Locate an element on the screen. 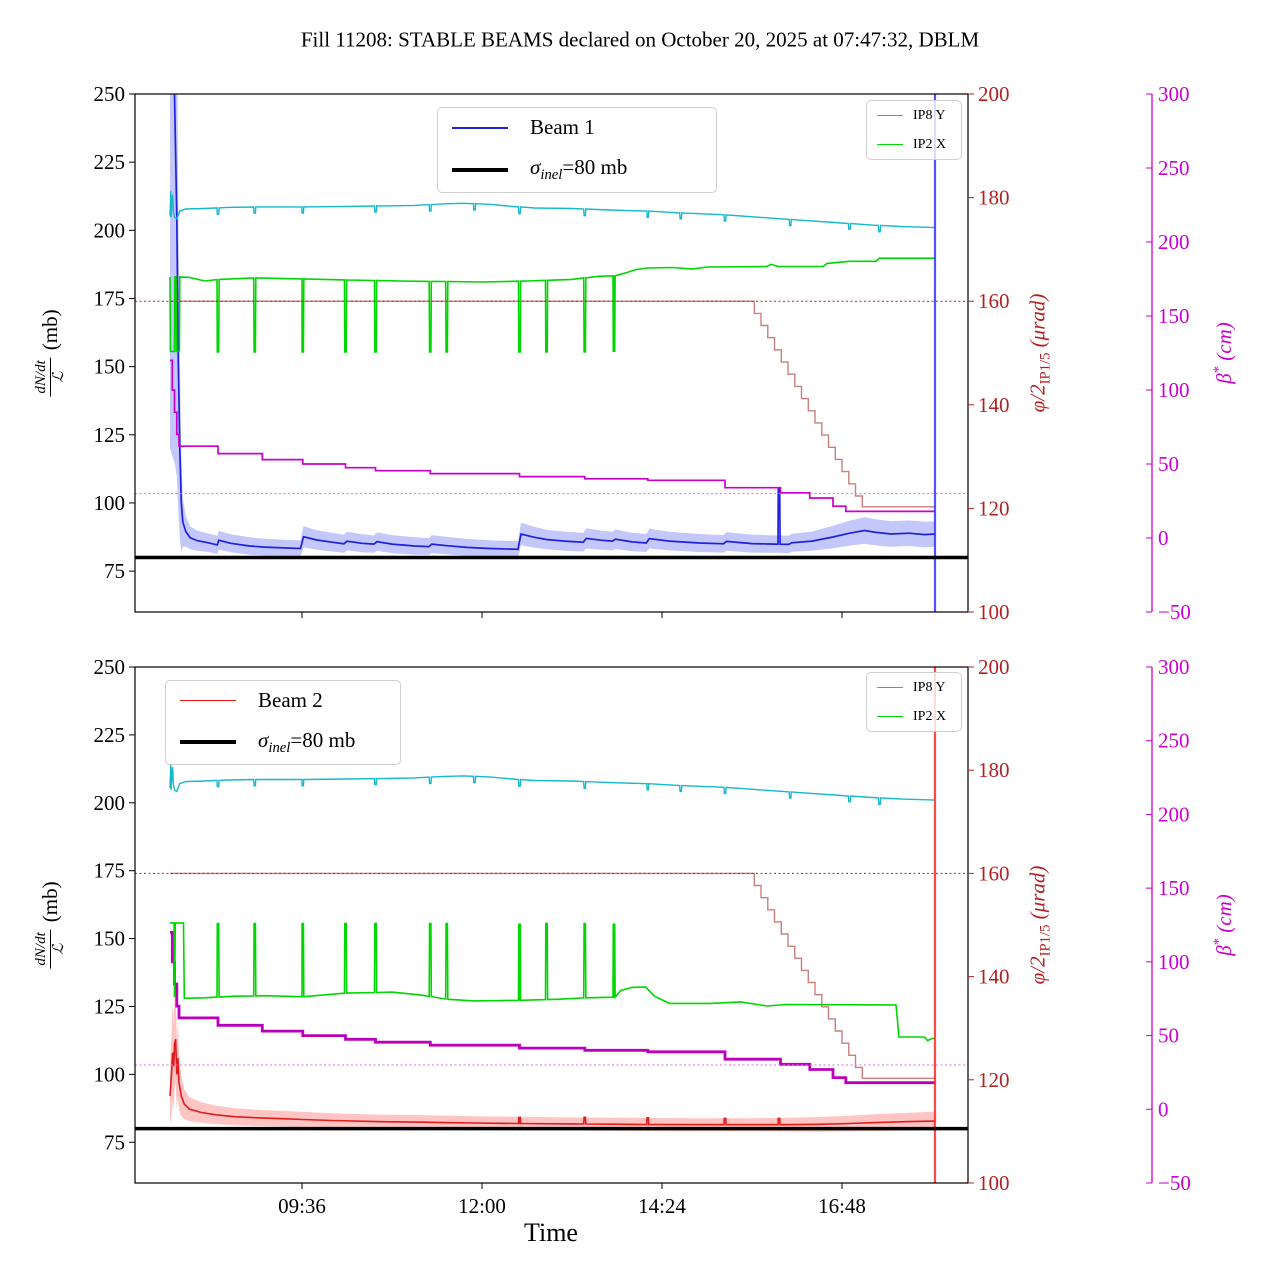 This screenshot has width=1280, height=1280. y-axis-label-beta-bottom: β* (cm) is located at coordinates (1223, 925).